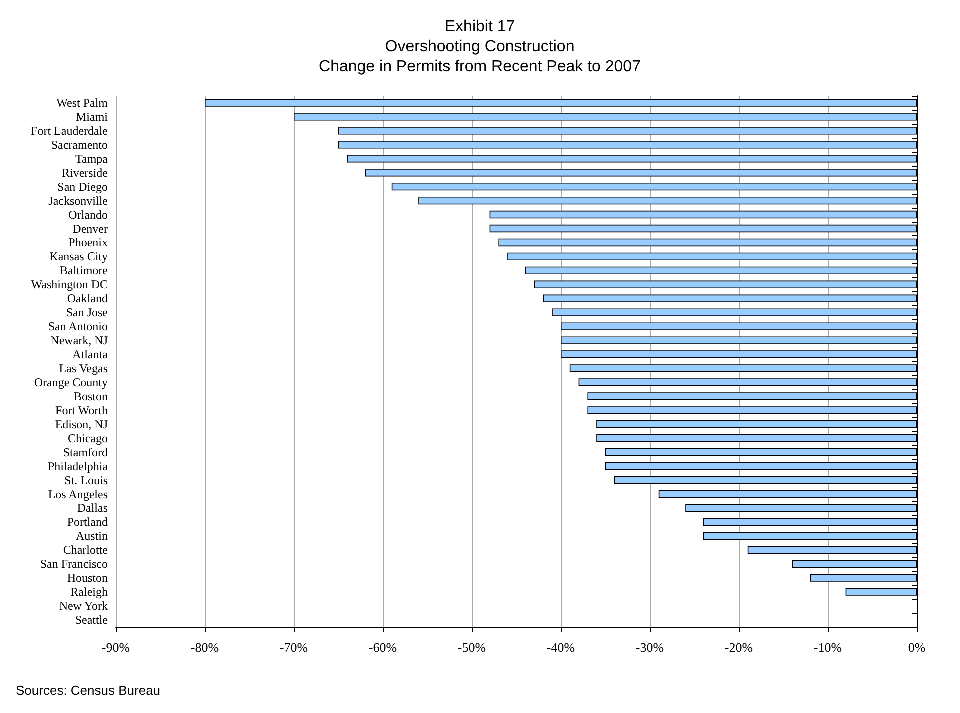 The width and height of the screenshot is (960, 713). I want to click on y-tick-label: Austin, so click(92, 536).